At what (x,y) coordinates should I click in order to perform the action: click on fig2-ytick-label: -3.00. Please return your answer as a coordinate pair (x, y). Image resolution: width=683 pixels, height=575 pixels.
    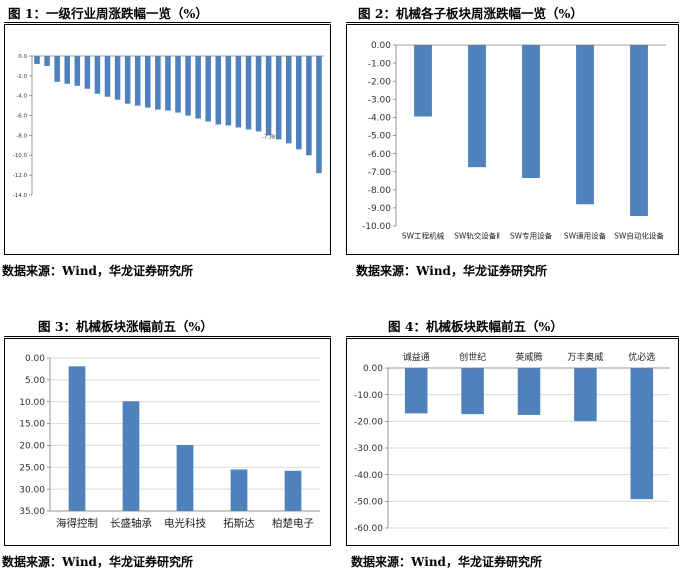
    Looking at the image, I should click on (380, 100).